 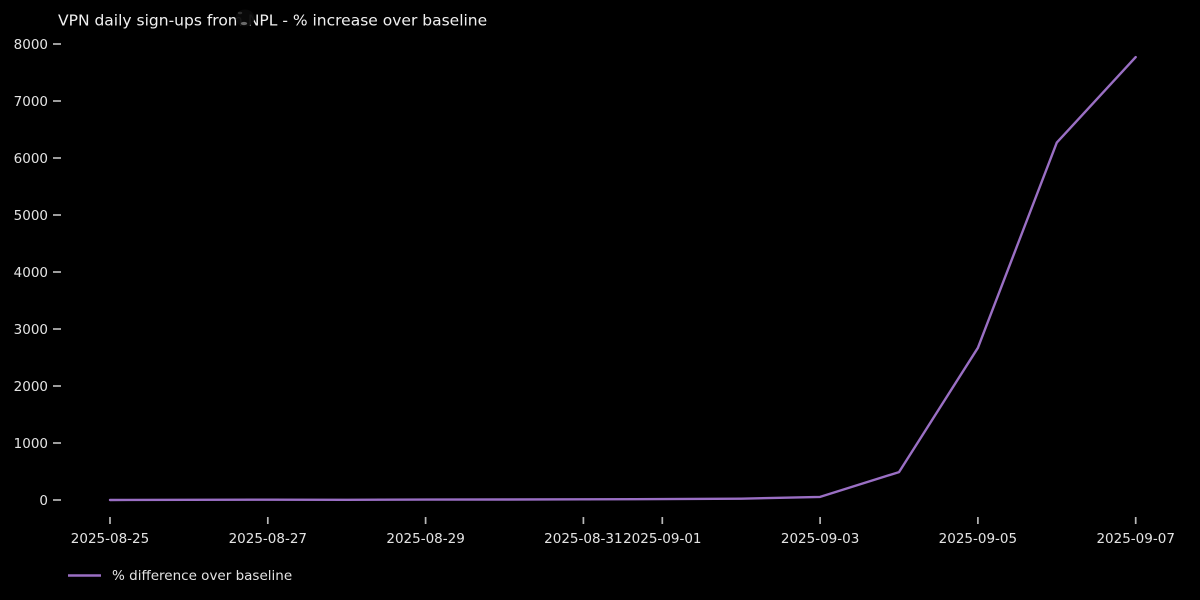 I want to click on y-tick-label: 4000, so click(x=31, y=273).